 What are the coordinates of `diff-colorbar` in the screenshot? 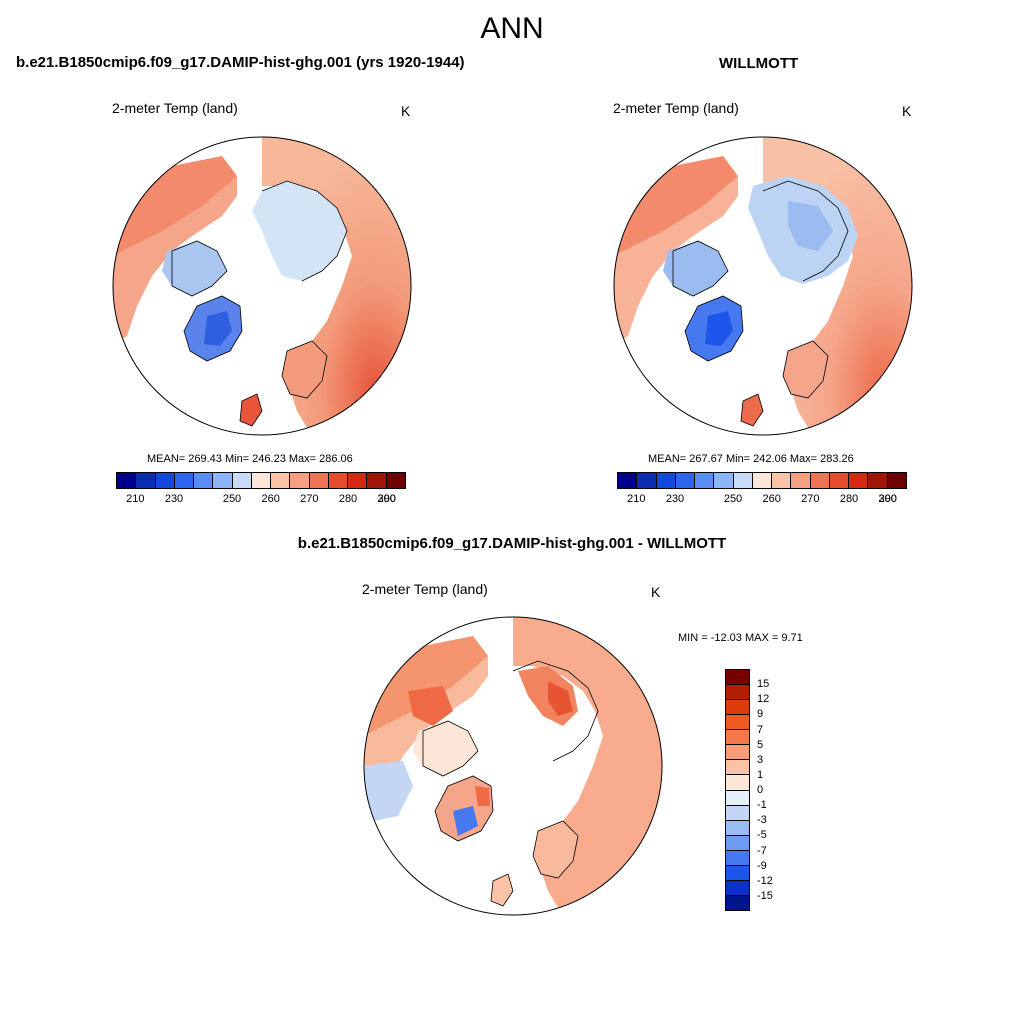 It's located at (737, 790).